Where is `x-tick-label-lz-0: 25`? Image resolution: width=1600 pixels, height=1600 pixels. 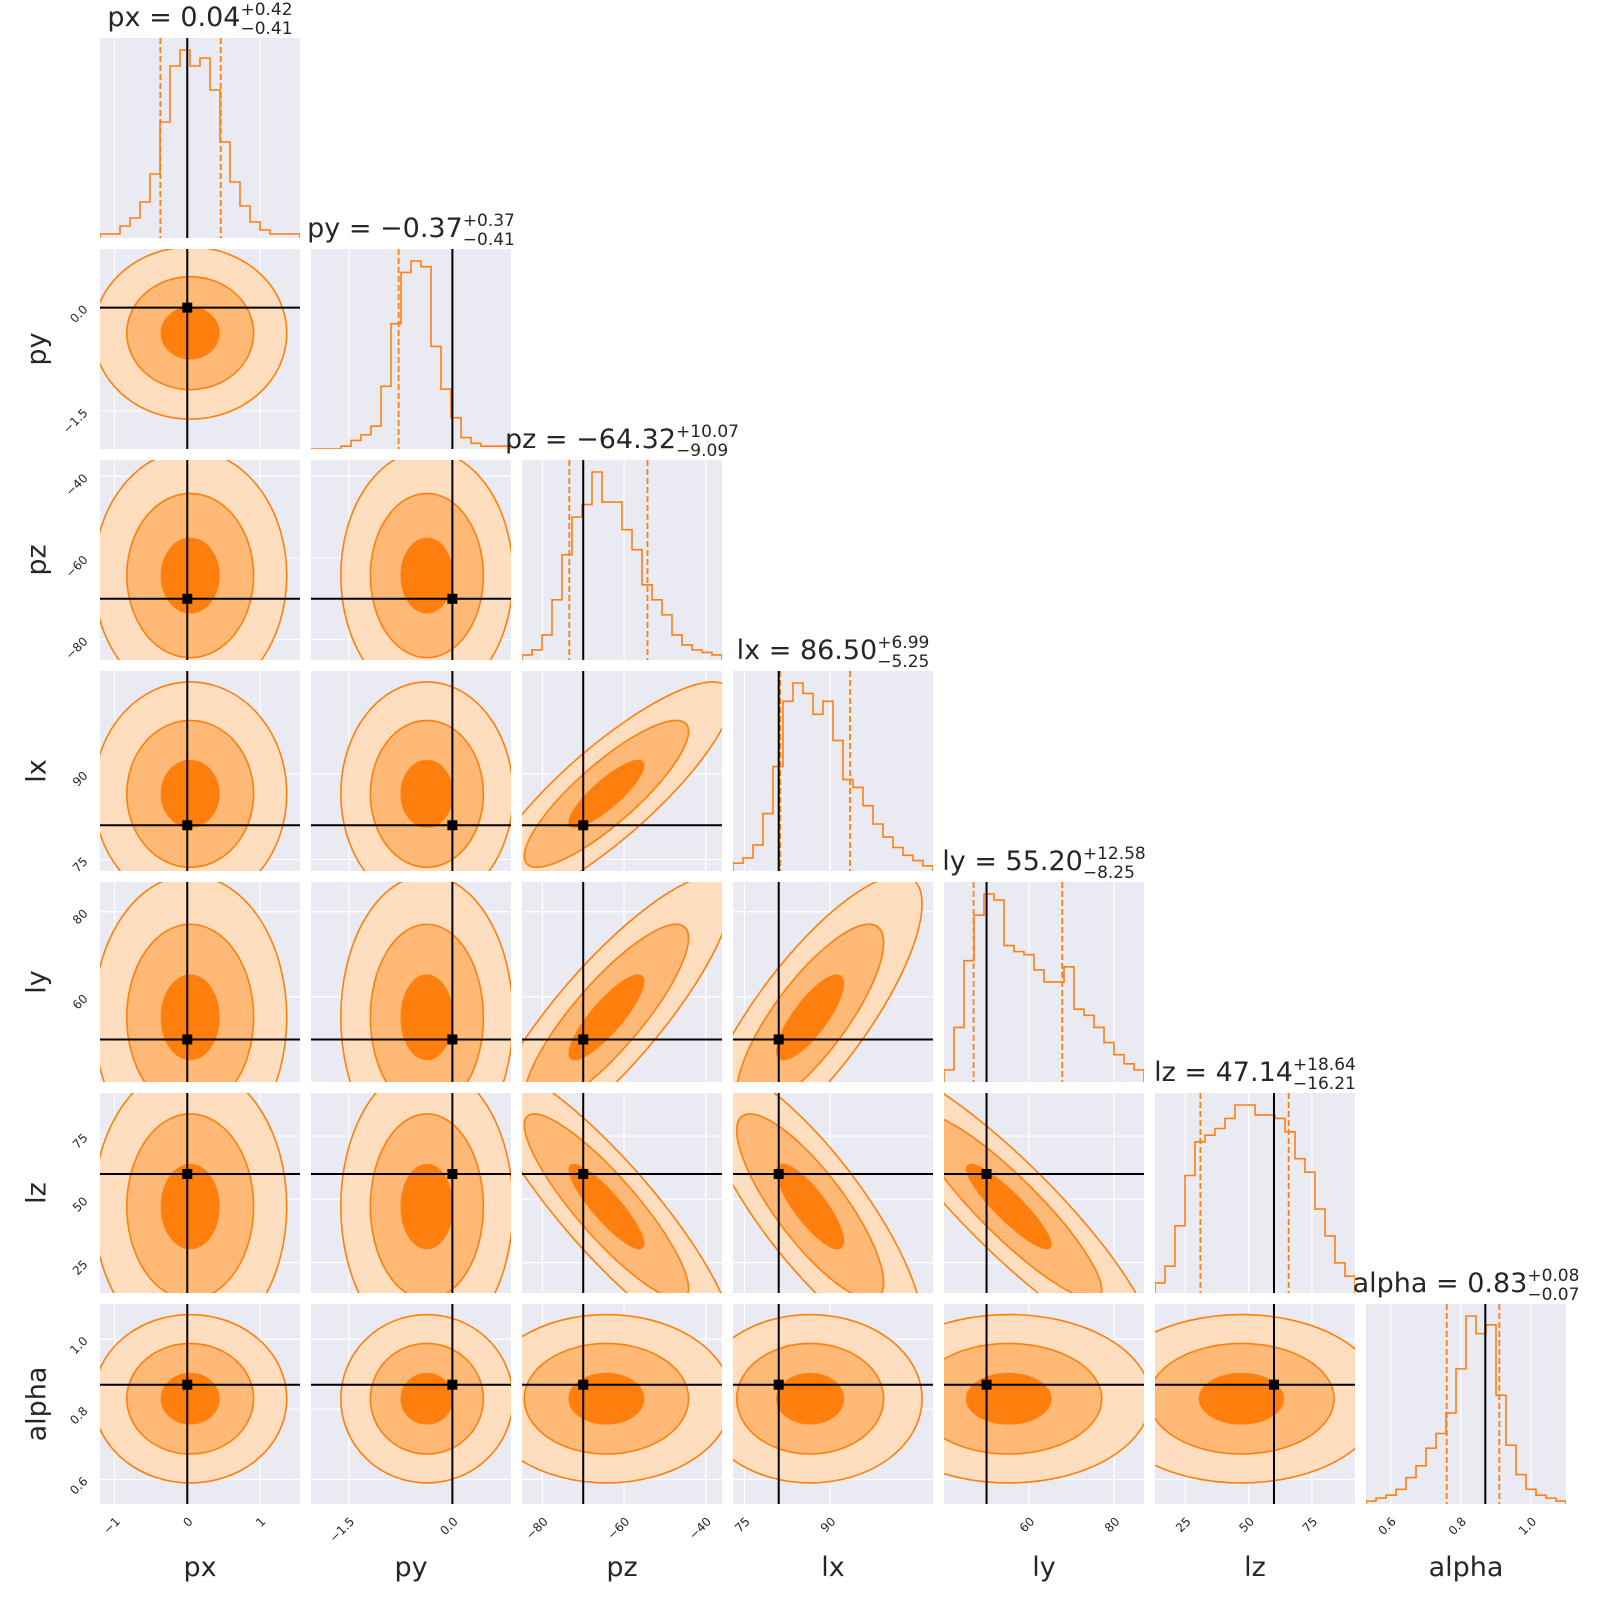
x-tick-label-lz-0: 25 is located at coordinates (1183, 1524).